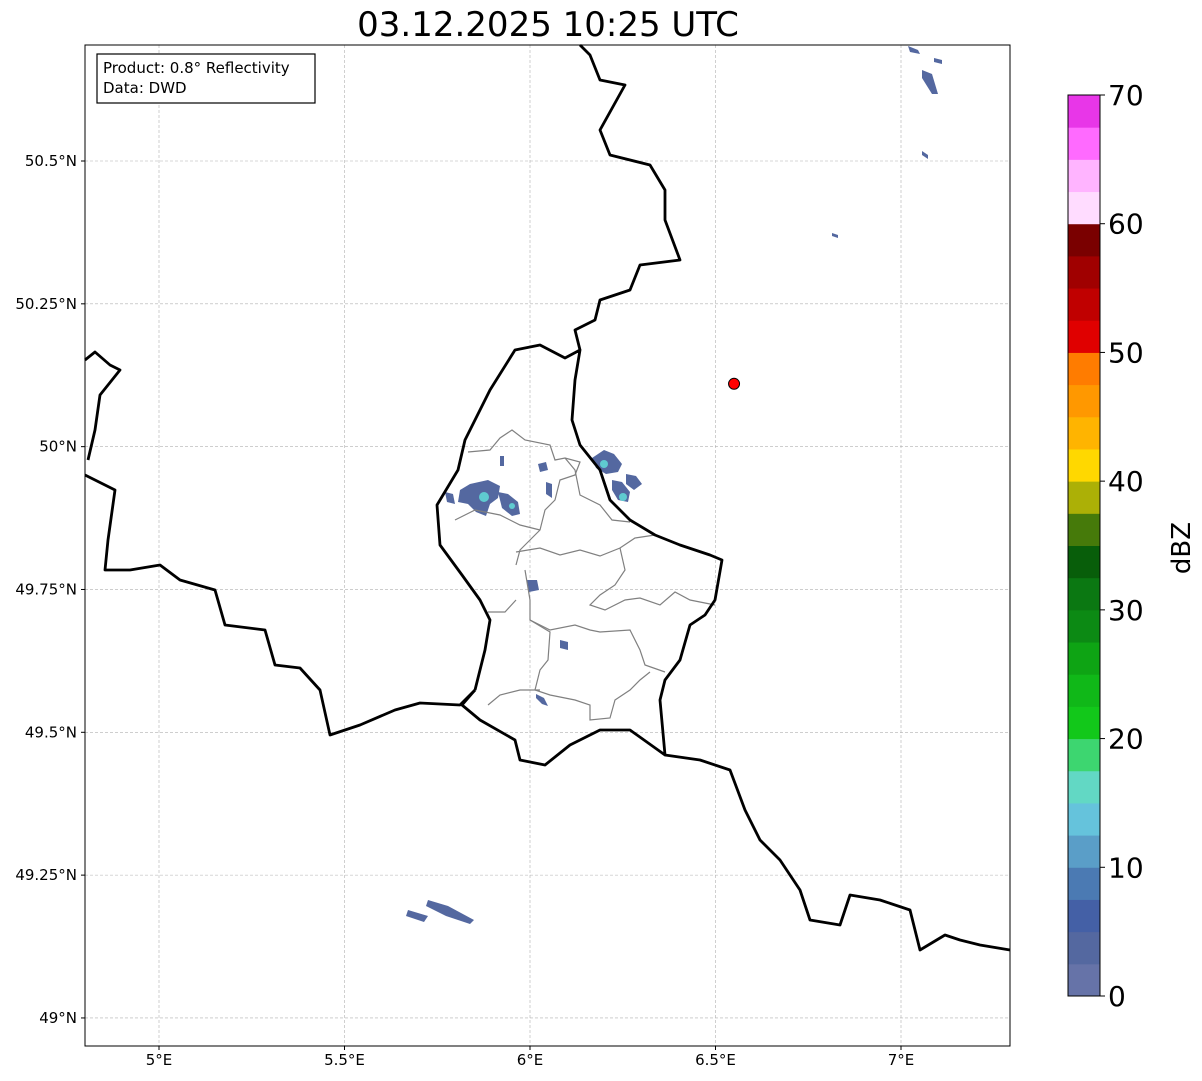  I want to click on colorbar-tick-label: 30, so click(1126, 610).